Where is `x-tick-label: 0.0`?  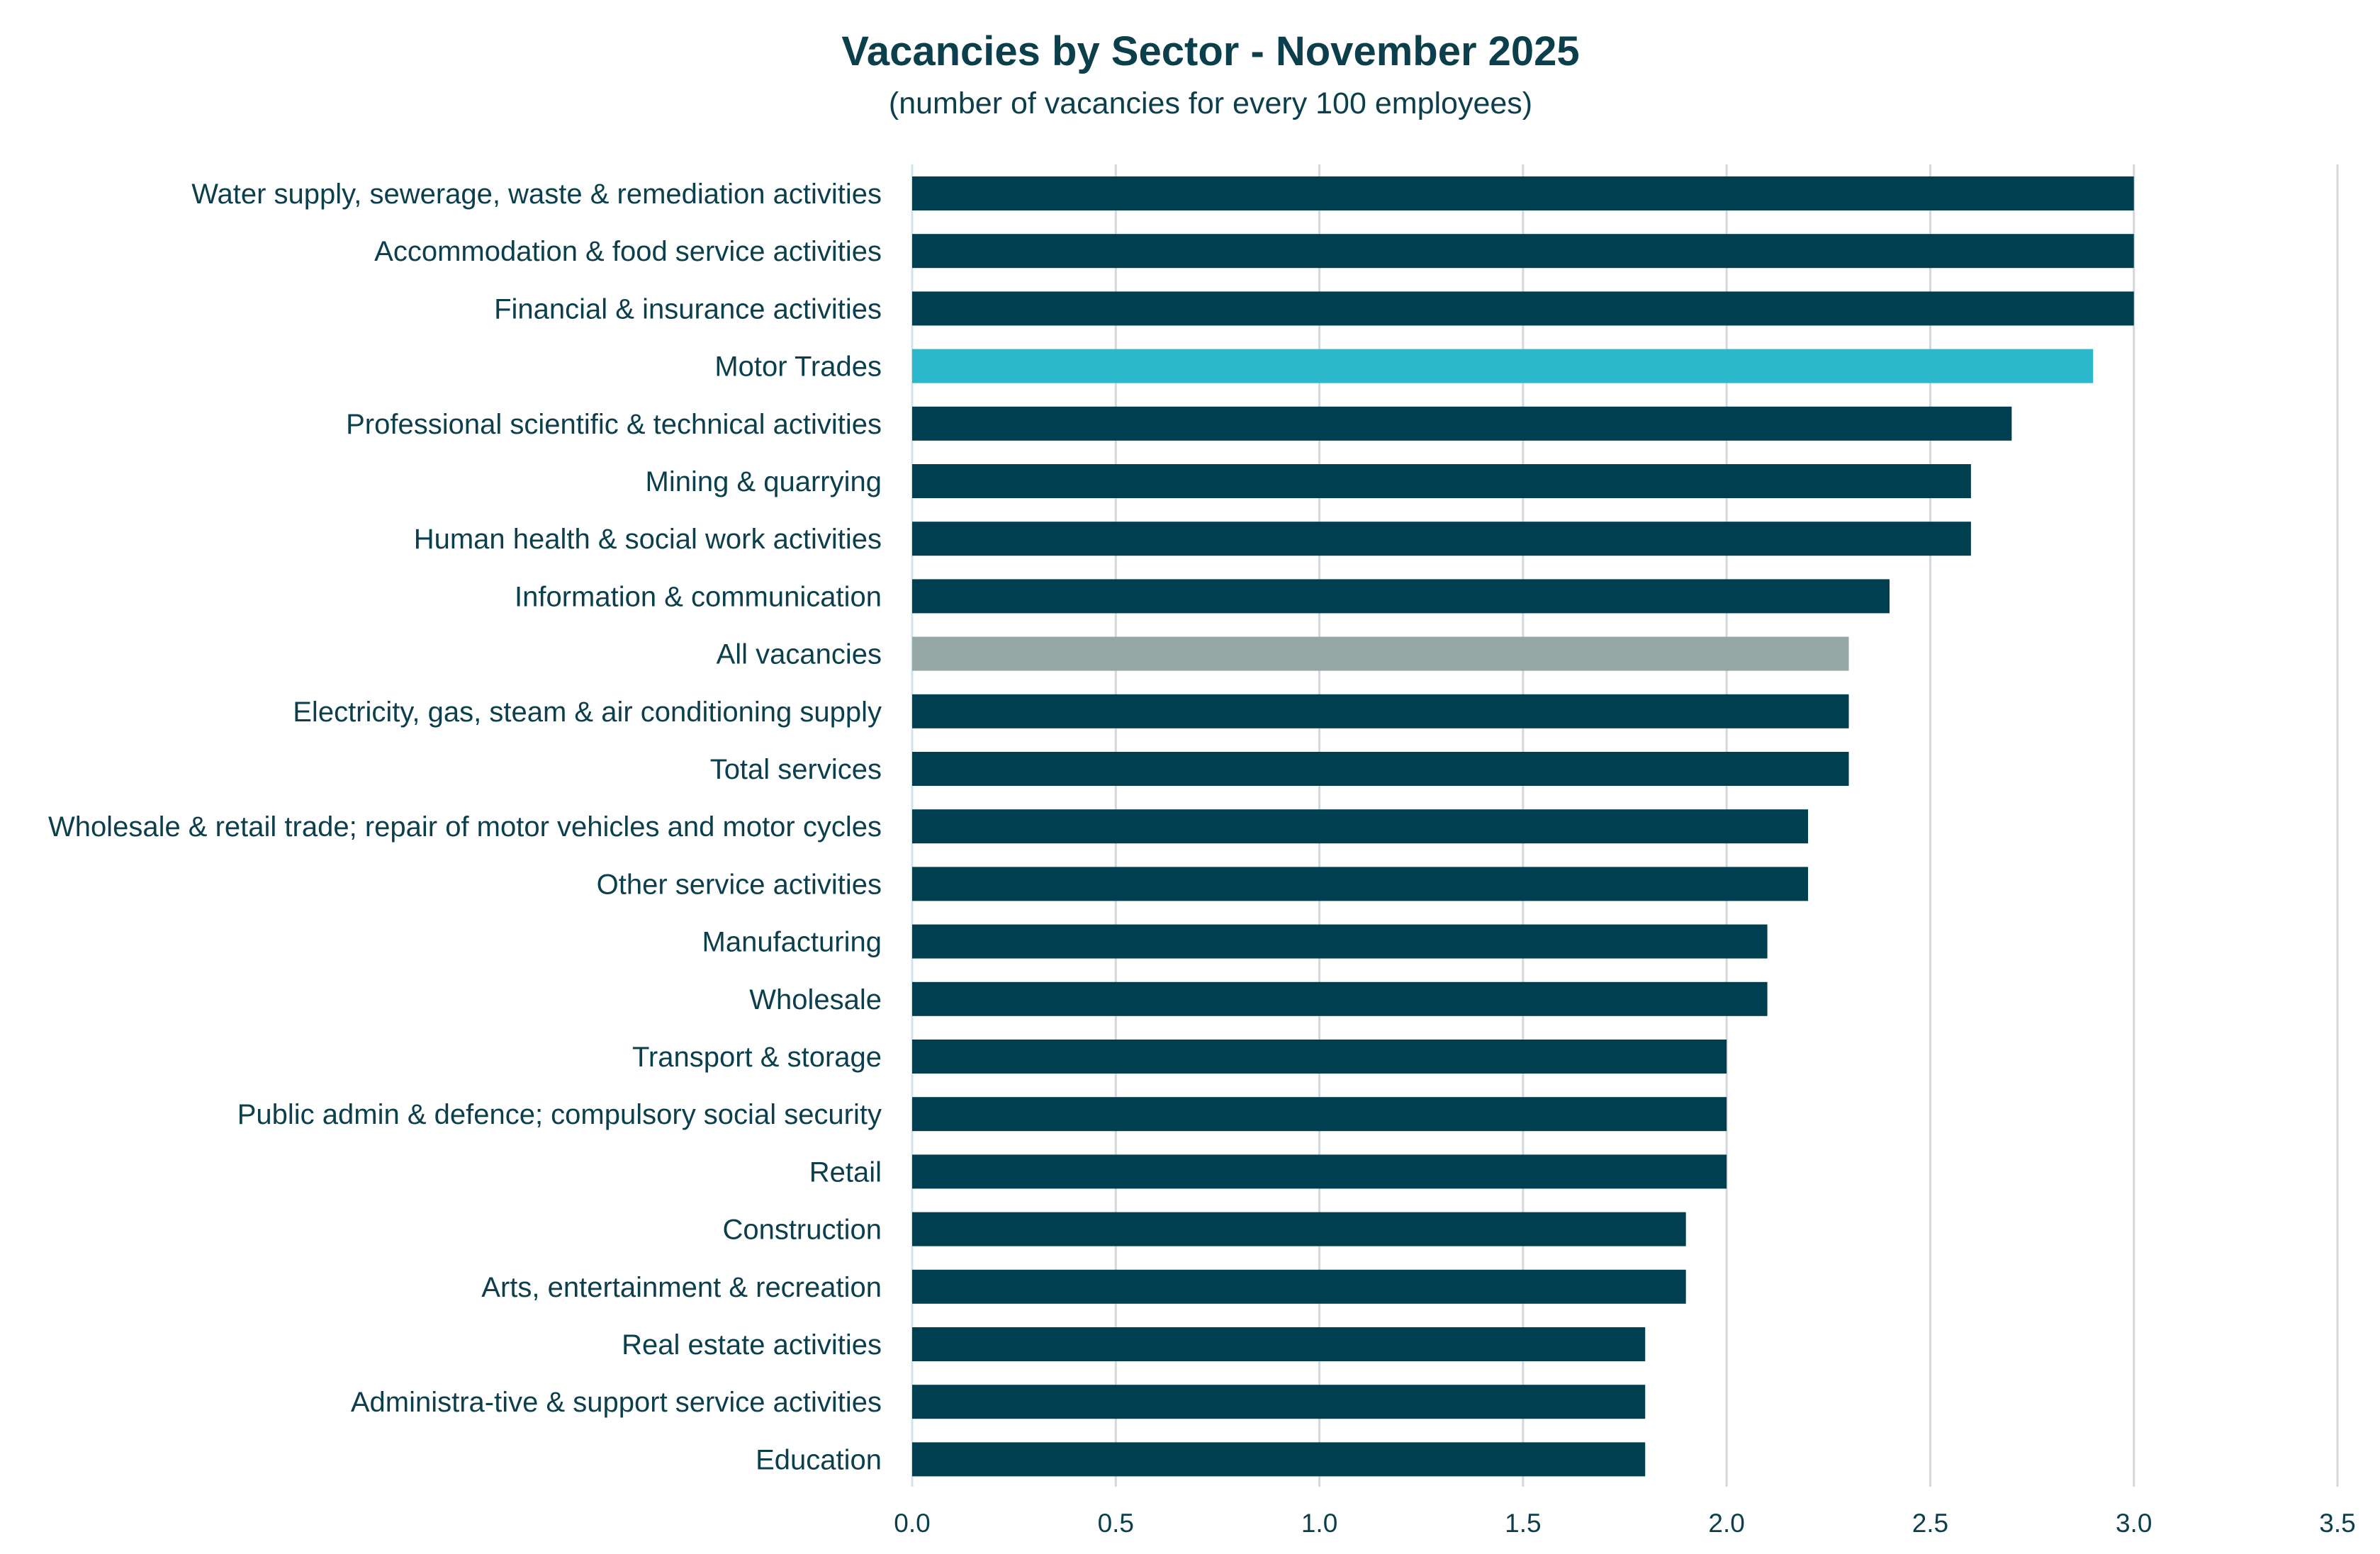
x-tick-label: 0.0 is located at coordinates (912, 1524).